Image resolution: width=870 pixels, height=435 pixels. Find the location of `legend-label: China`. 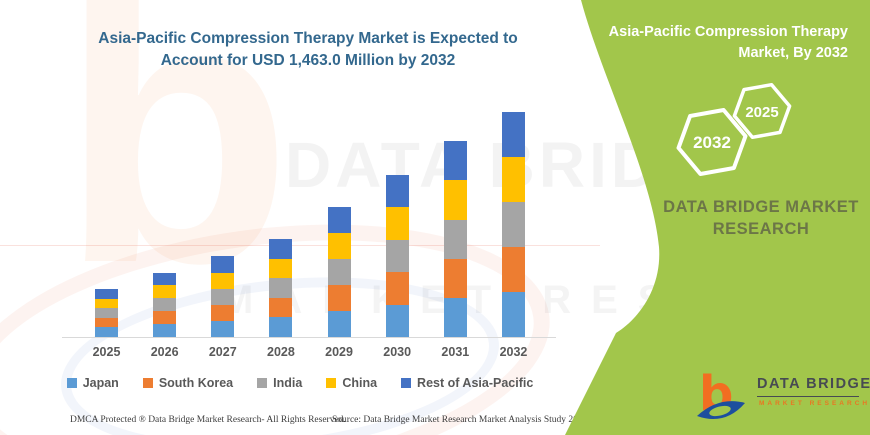

legend-label: China is located at coordinates (360, 383).